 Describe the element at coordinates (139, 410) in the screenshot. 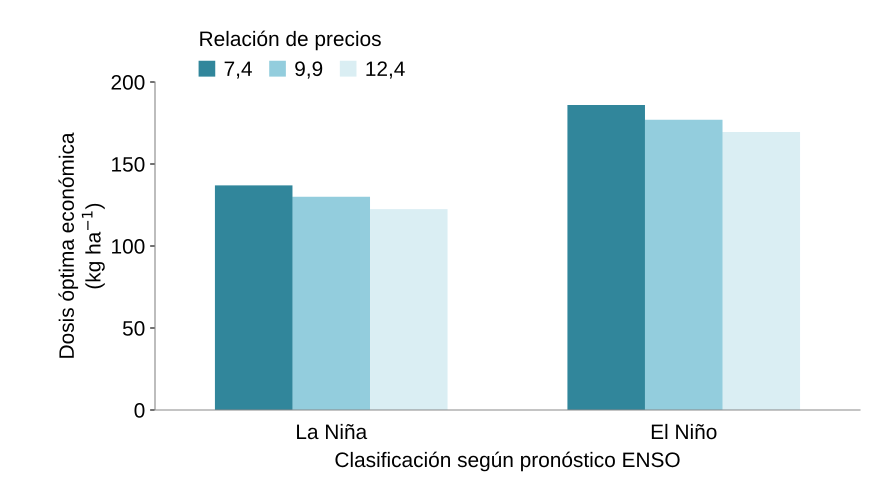

I see `y-tick-label: 0` at that location.